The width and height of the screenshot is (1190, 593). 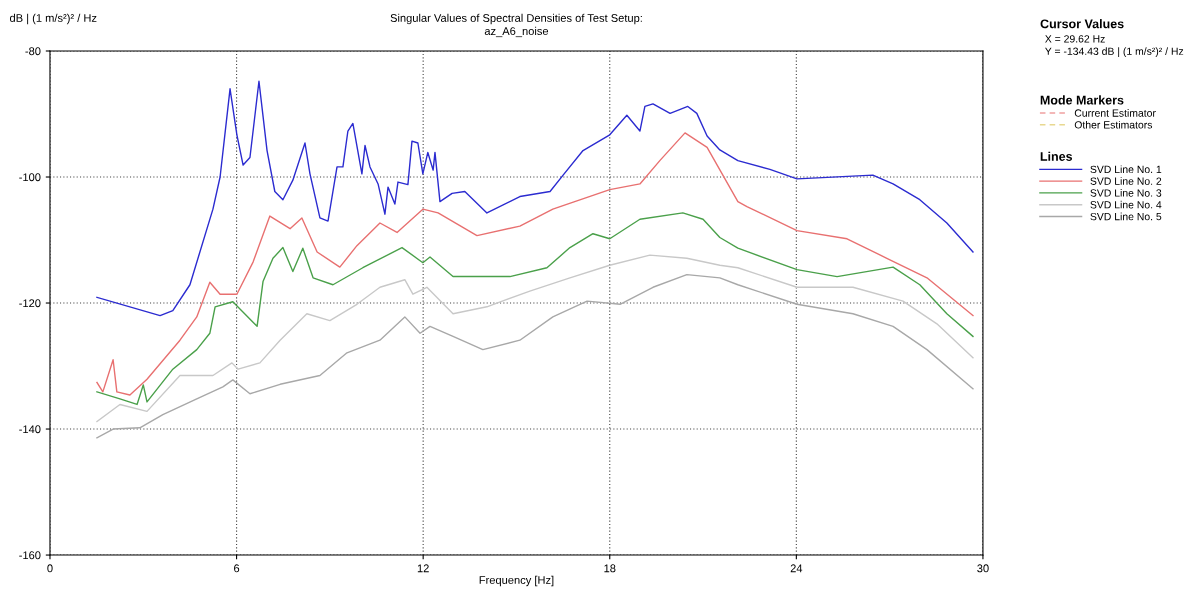 What do you see at coordinates (516, 19) in the screenshot?
I see `chart-title: Singular Values of Spectral Densities of Test Setup:` at bounding box center [516, 19].